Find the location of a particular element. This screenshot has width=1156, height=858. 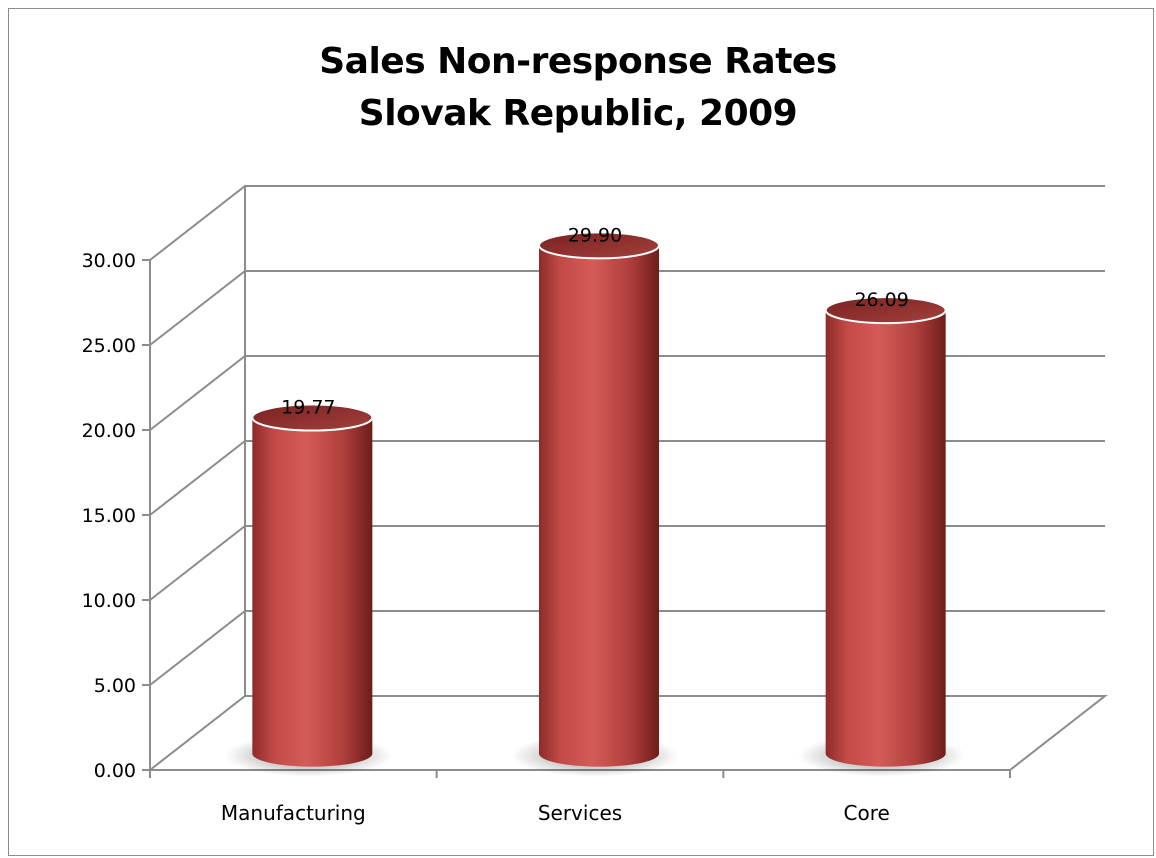

y-tick-label: 20.00 is located at coordinates (109, 431).